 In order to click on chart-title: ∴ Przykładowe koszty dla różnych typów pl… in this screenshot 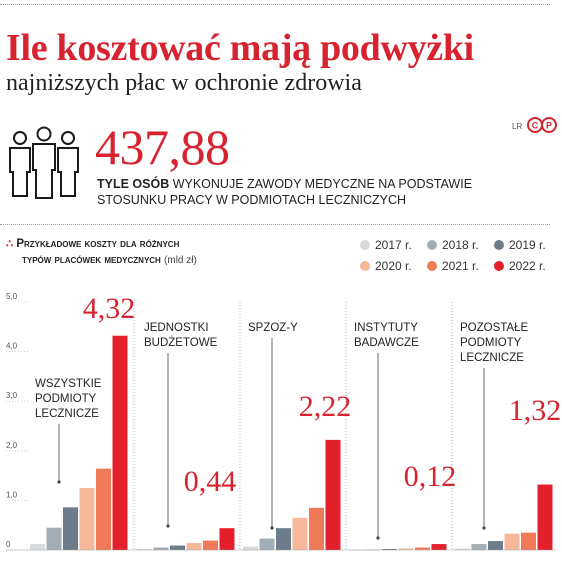, I will do `click(101, 252)`.